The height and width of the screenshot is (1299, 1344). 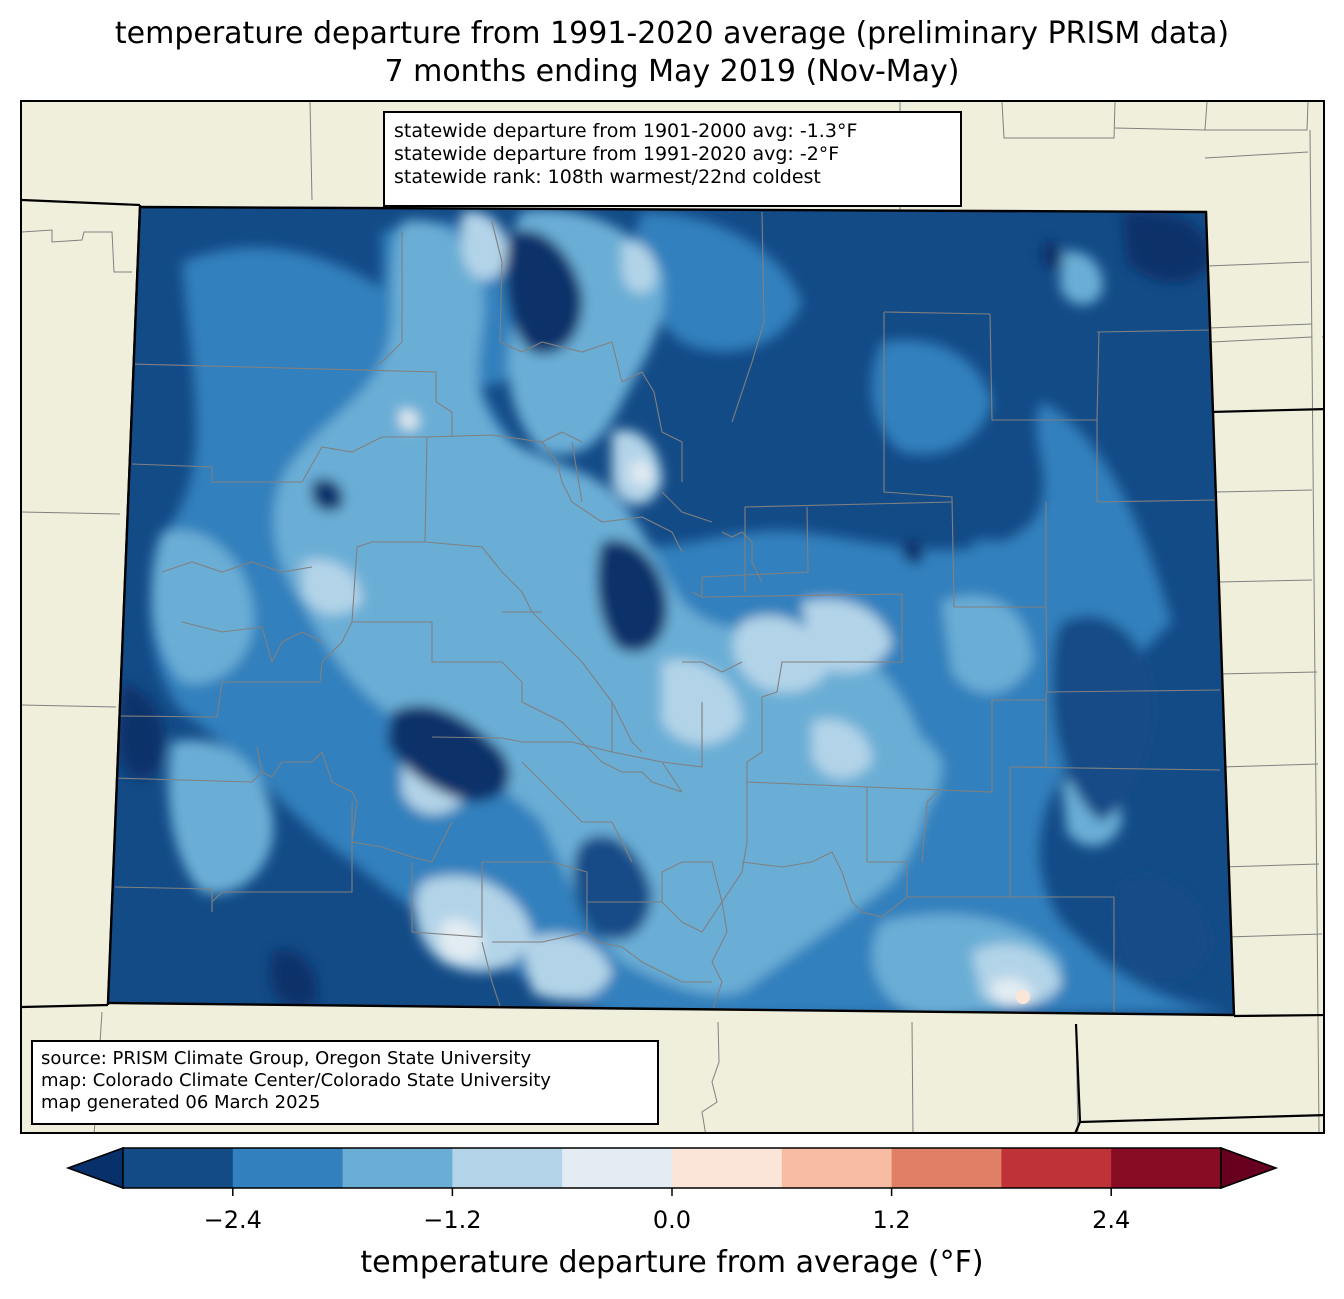 What do you see at coordinates (94, 1168) in the screenshot?
I see `colorbar-extend-low` at bounding box center [94, 1168].